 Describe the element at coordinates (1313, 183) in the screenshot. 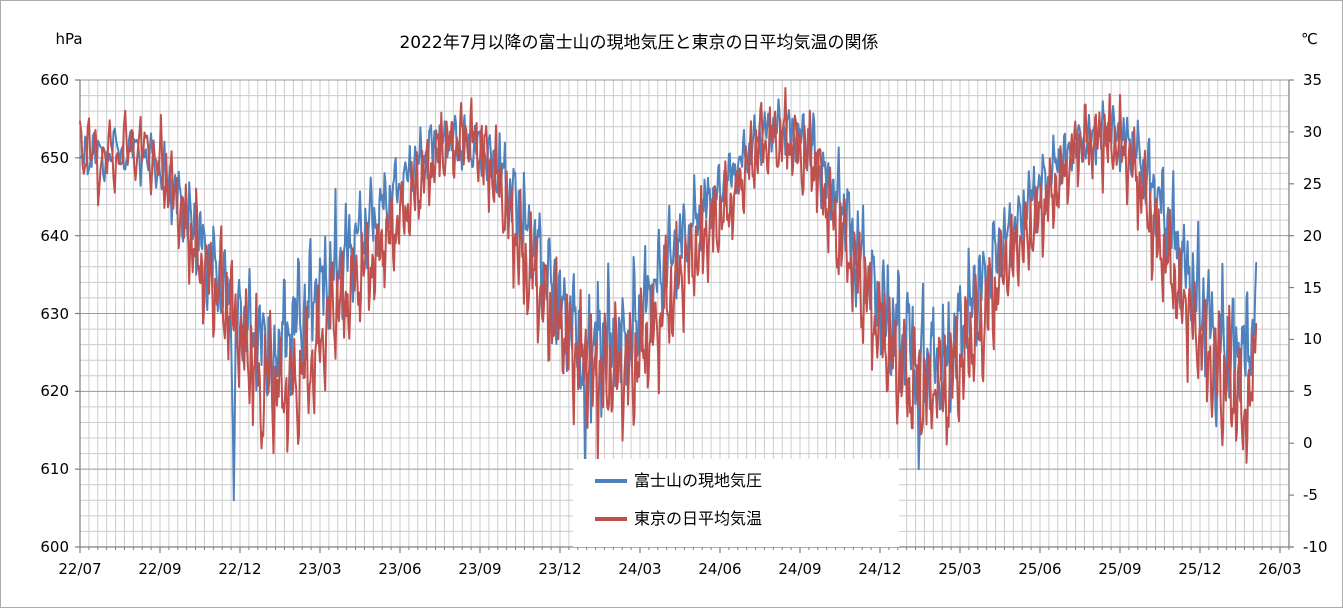

I see `y-right-tick-label: 25` at that location.